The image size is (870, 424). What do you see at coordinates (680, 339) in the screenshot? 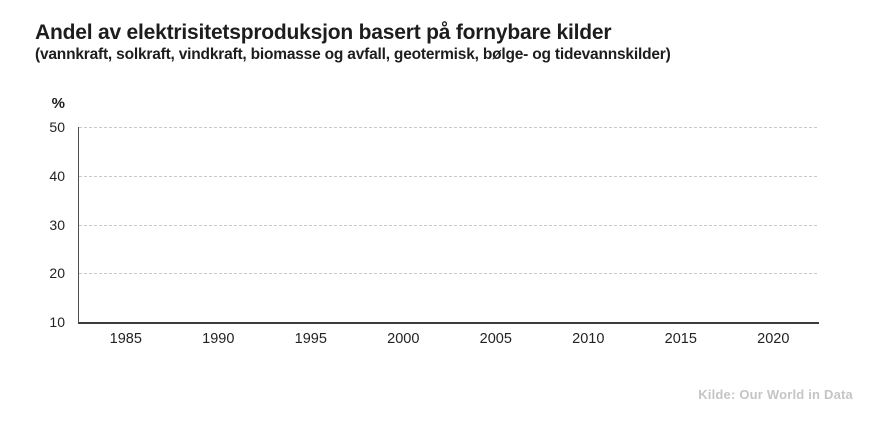
I see `x-tick-label: 2015` at bounding box center [680, 339].